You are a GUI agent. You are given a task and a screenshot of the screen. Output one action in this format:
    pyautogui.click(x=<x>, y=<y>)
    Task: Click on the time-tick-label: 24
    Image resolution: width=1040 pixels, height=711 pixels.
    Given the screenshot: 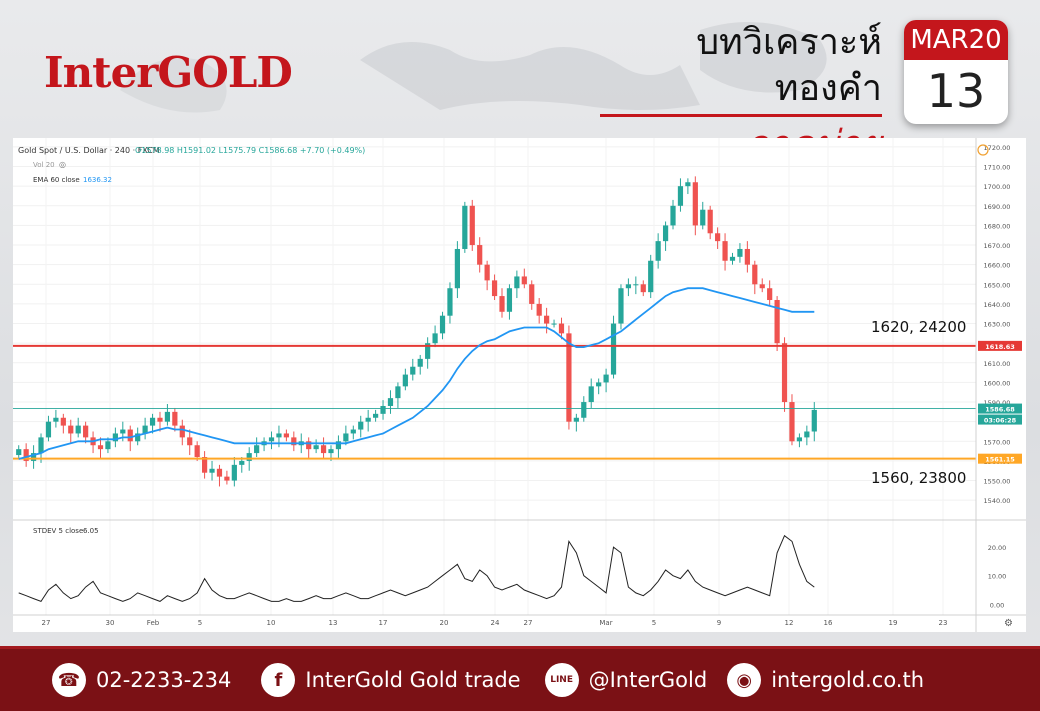 What is the action you would take?
    pyautogui.click(x=495, y=623)
    